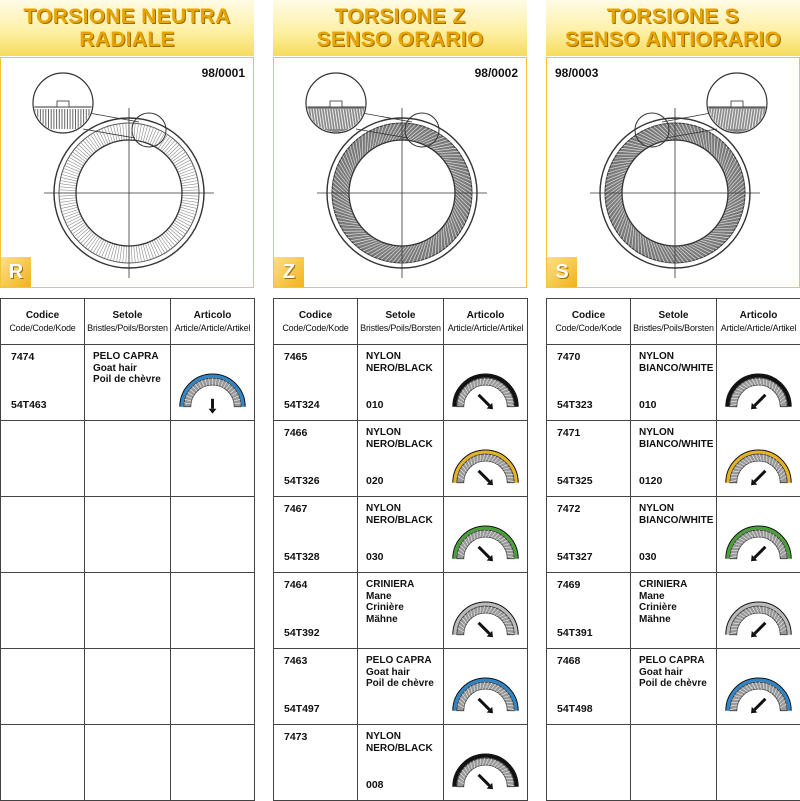  Describe the element at coordinates (575, 481) in the screenshot. I see `product-code-alt: 54T325` at that location.